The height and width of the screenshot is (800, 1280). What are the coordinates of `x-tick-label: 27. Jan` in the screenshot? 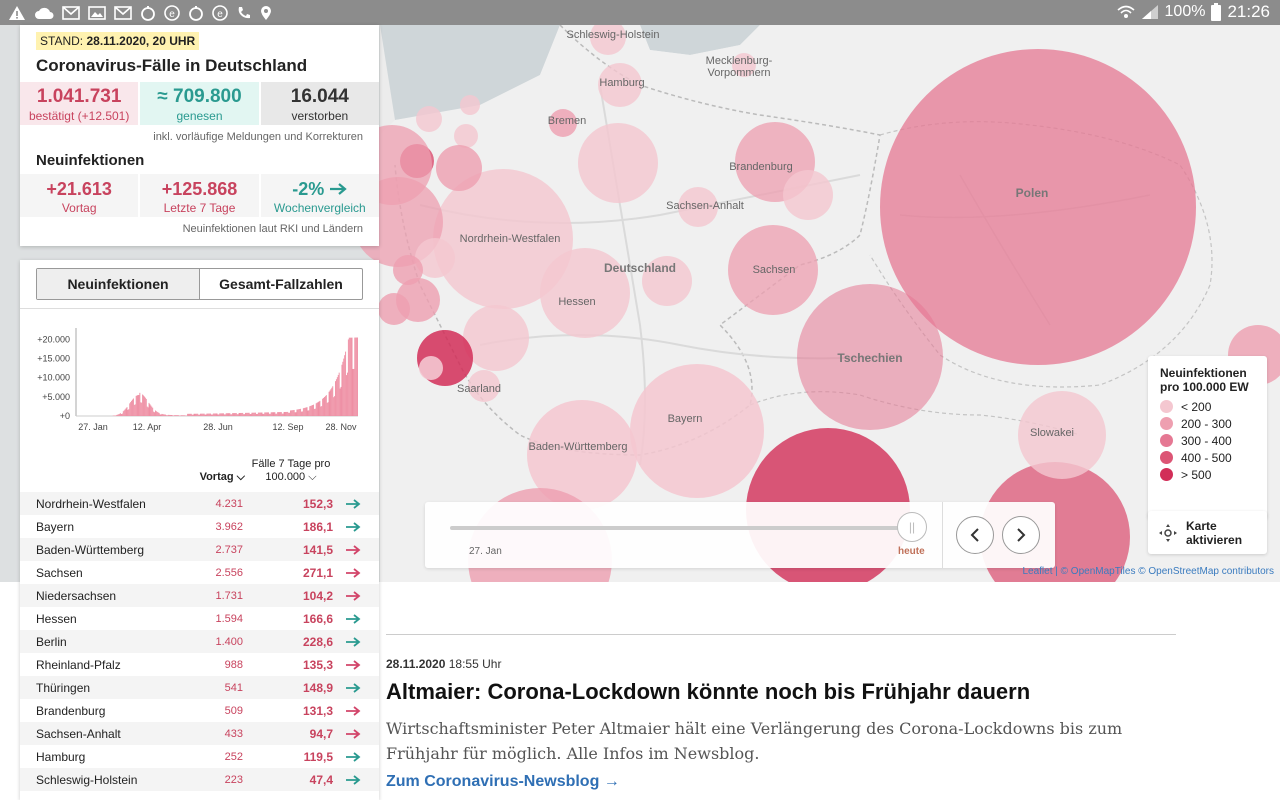 It's located at (93, 427).